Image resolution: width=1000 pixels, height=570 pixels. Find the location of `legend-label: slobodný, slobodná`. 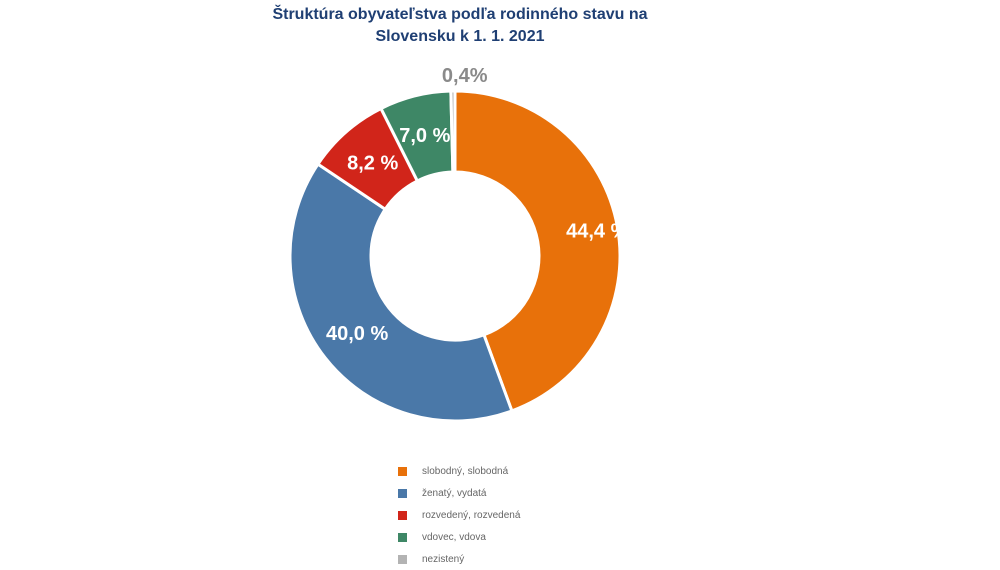

legend-label: slobodný, slobodná is located at coordinates (465, 471).